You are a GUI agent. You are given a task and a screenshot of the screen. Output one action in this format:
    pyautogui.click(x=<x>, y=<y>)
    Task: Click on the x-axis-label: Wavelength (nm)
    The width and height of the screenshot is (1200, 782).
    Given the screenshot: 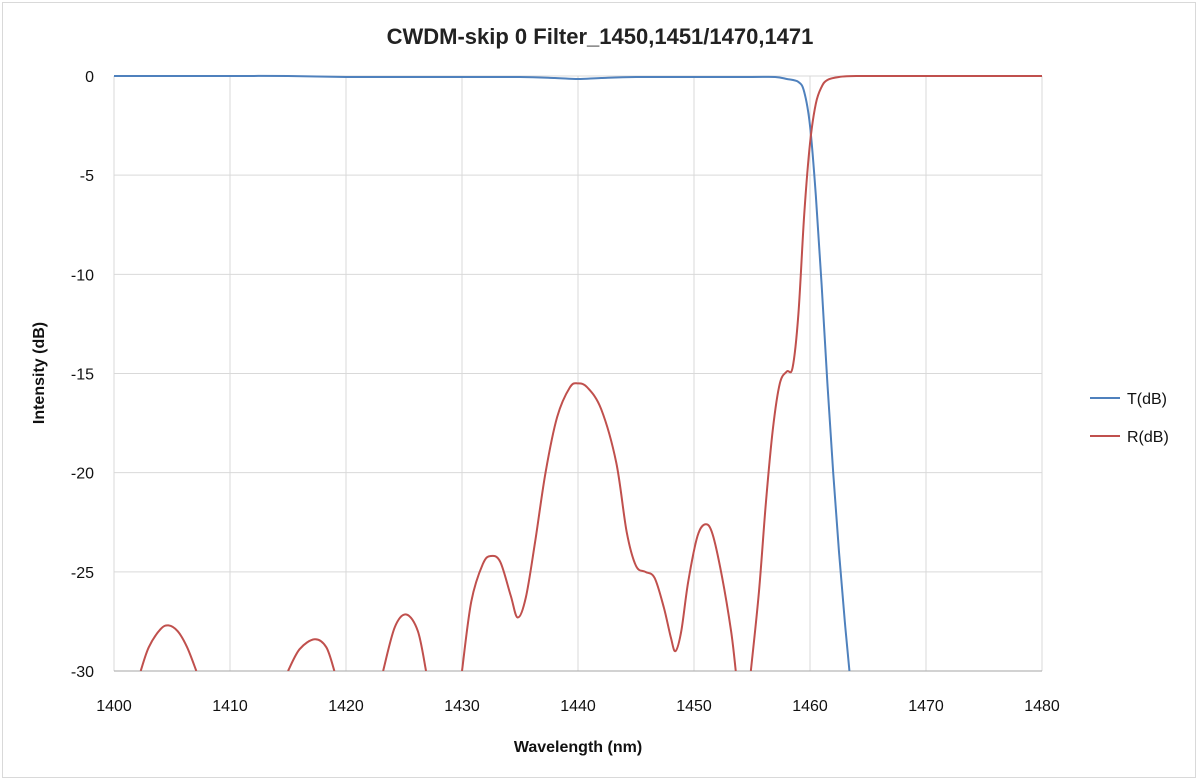 What is the action you would take?
    pyautogui.click(x=578, y=747)
    